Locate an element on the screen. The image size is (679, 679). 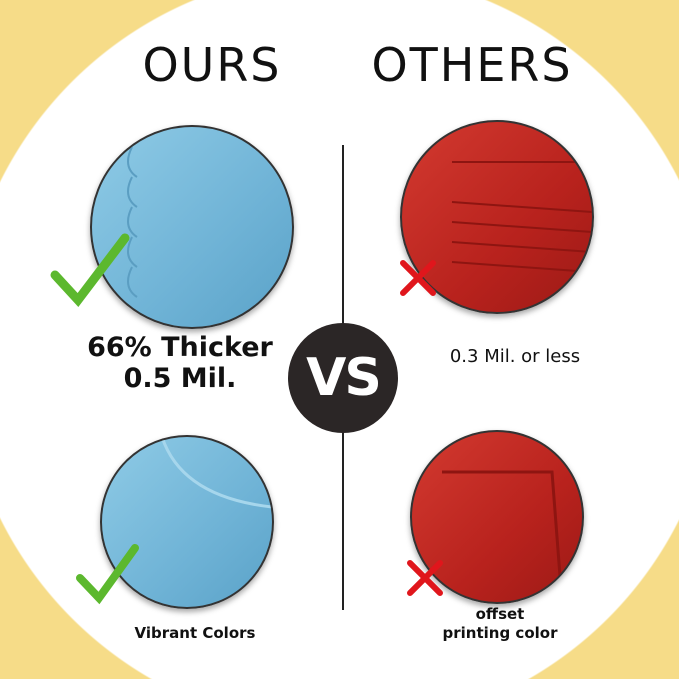
others-color-photo is located at coordinates (497, 517).